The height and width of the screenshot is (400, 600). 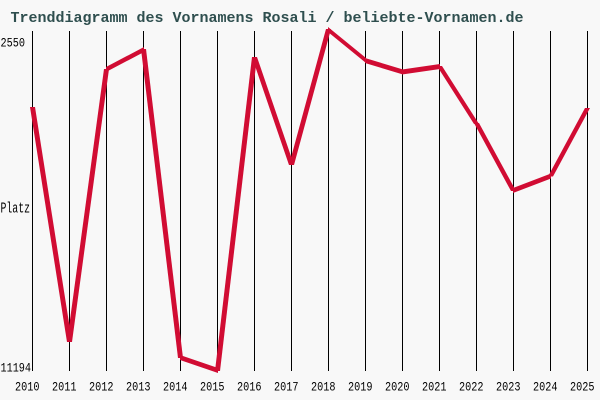 I want to click on svg-text: 2023, so click(x=508, y=387).